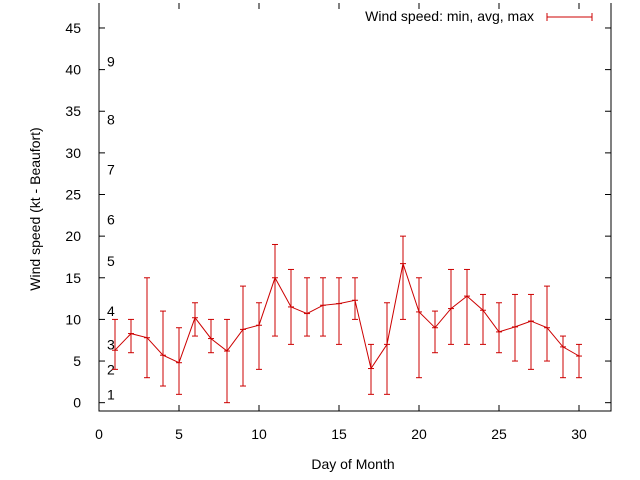 Image resolution: width=640 pixels, height=480 pixels. Describe the element at coordinates (111, 120) in the screenshot. I see `beaufort-label: 8` at that location.